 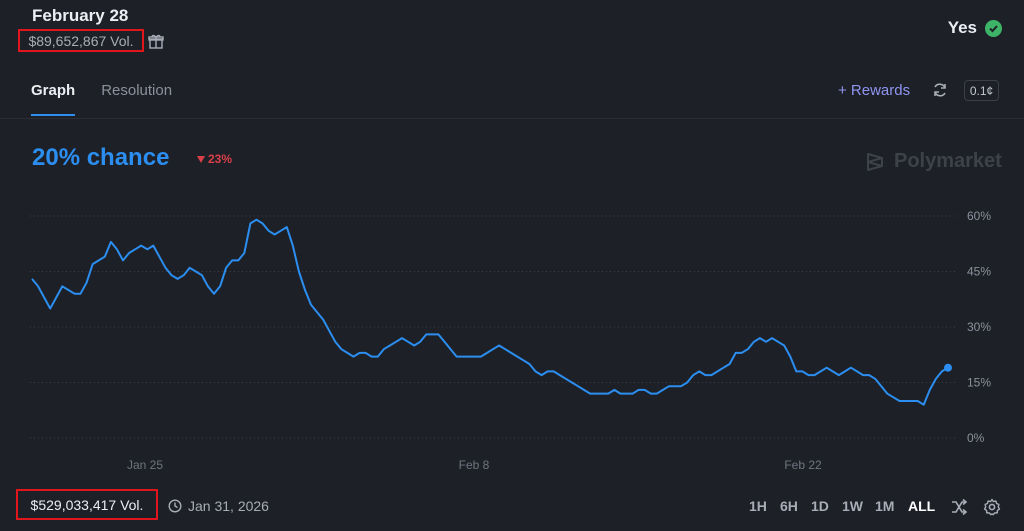 I want to click on gift-icon, so click(x=156, y=41).